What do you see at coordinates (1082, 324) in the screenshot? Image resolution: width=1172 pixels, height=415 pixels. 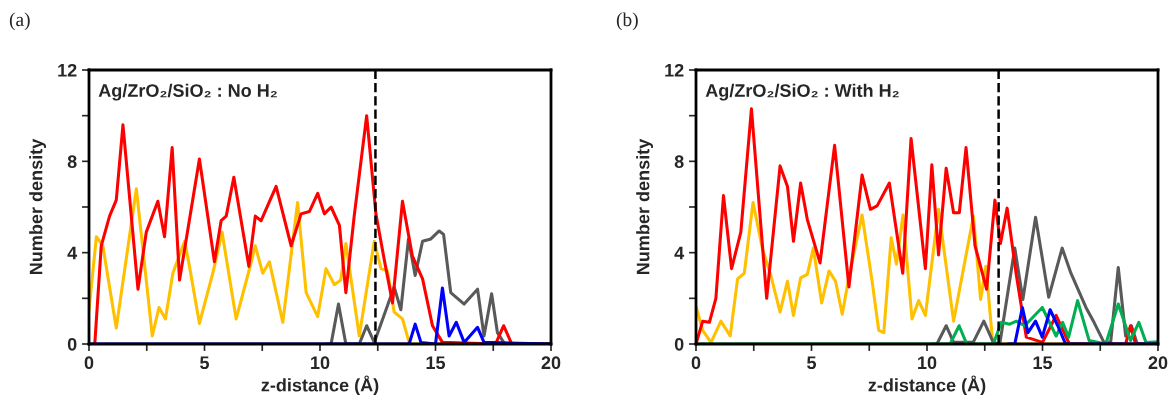 I see `line-series` at bounding box center [1082, 324].